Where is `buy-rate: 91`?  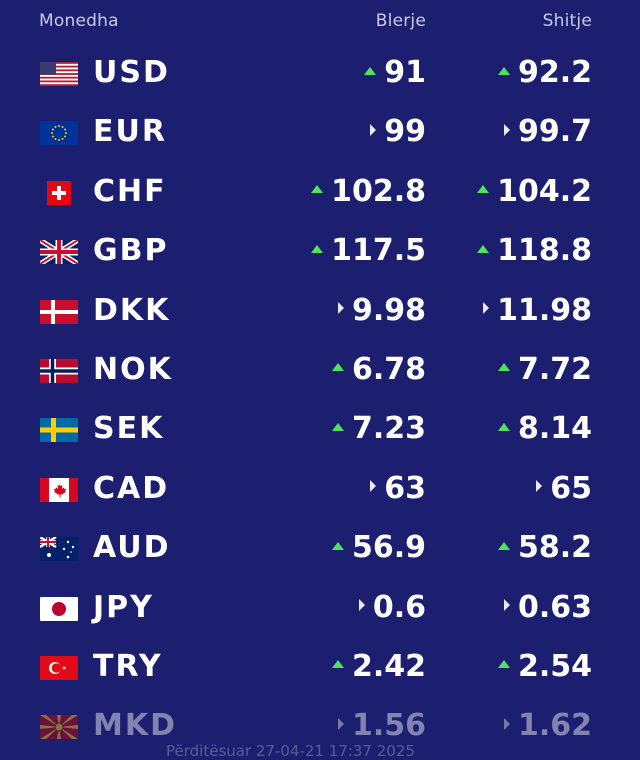
buy-rate: 91 is located at coordinates (395, 72).